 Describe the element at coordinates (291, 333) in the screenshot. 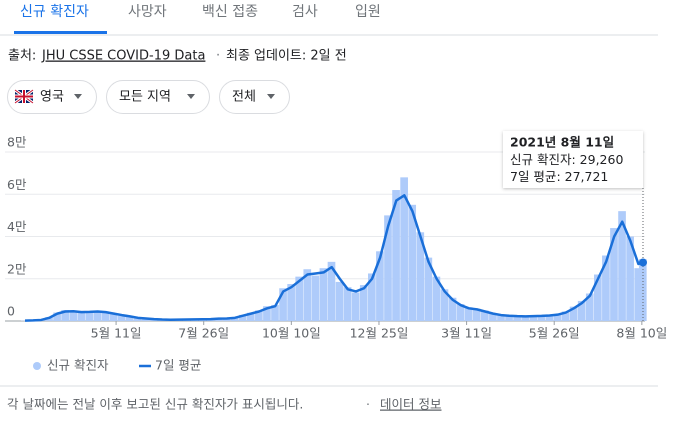

I see `x-tick-label: 10월 10일` at that location.